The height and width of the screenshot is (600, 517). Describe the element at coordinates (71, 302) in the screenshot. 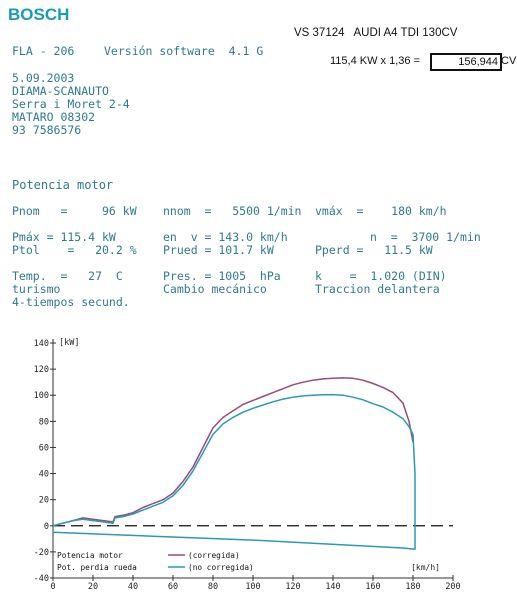

I see `result-cell: 4-tiempos secund.` at that location.